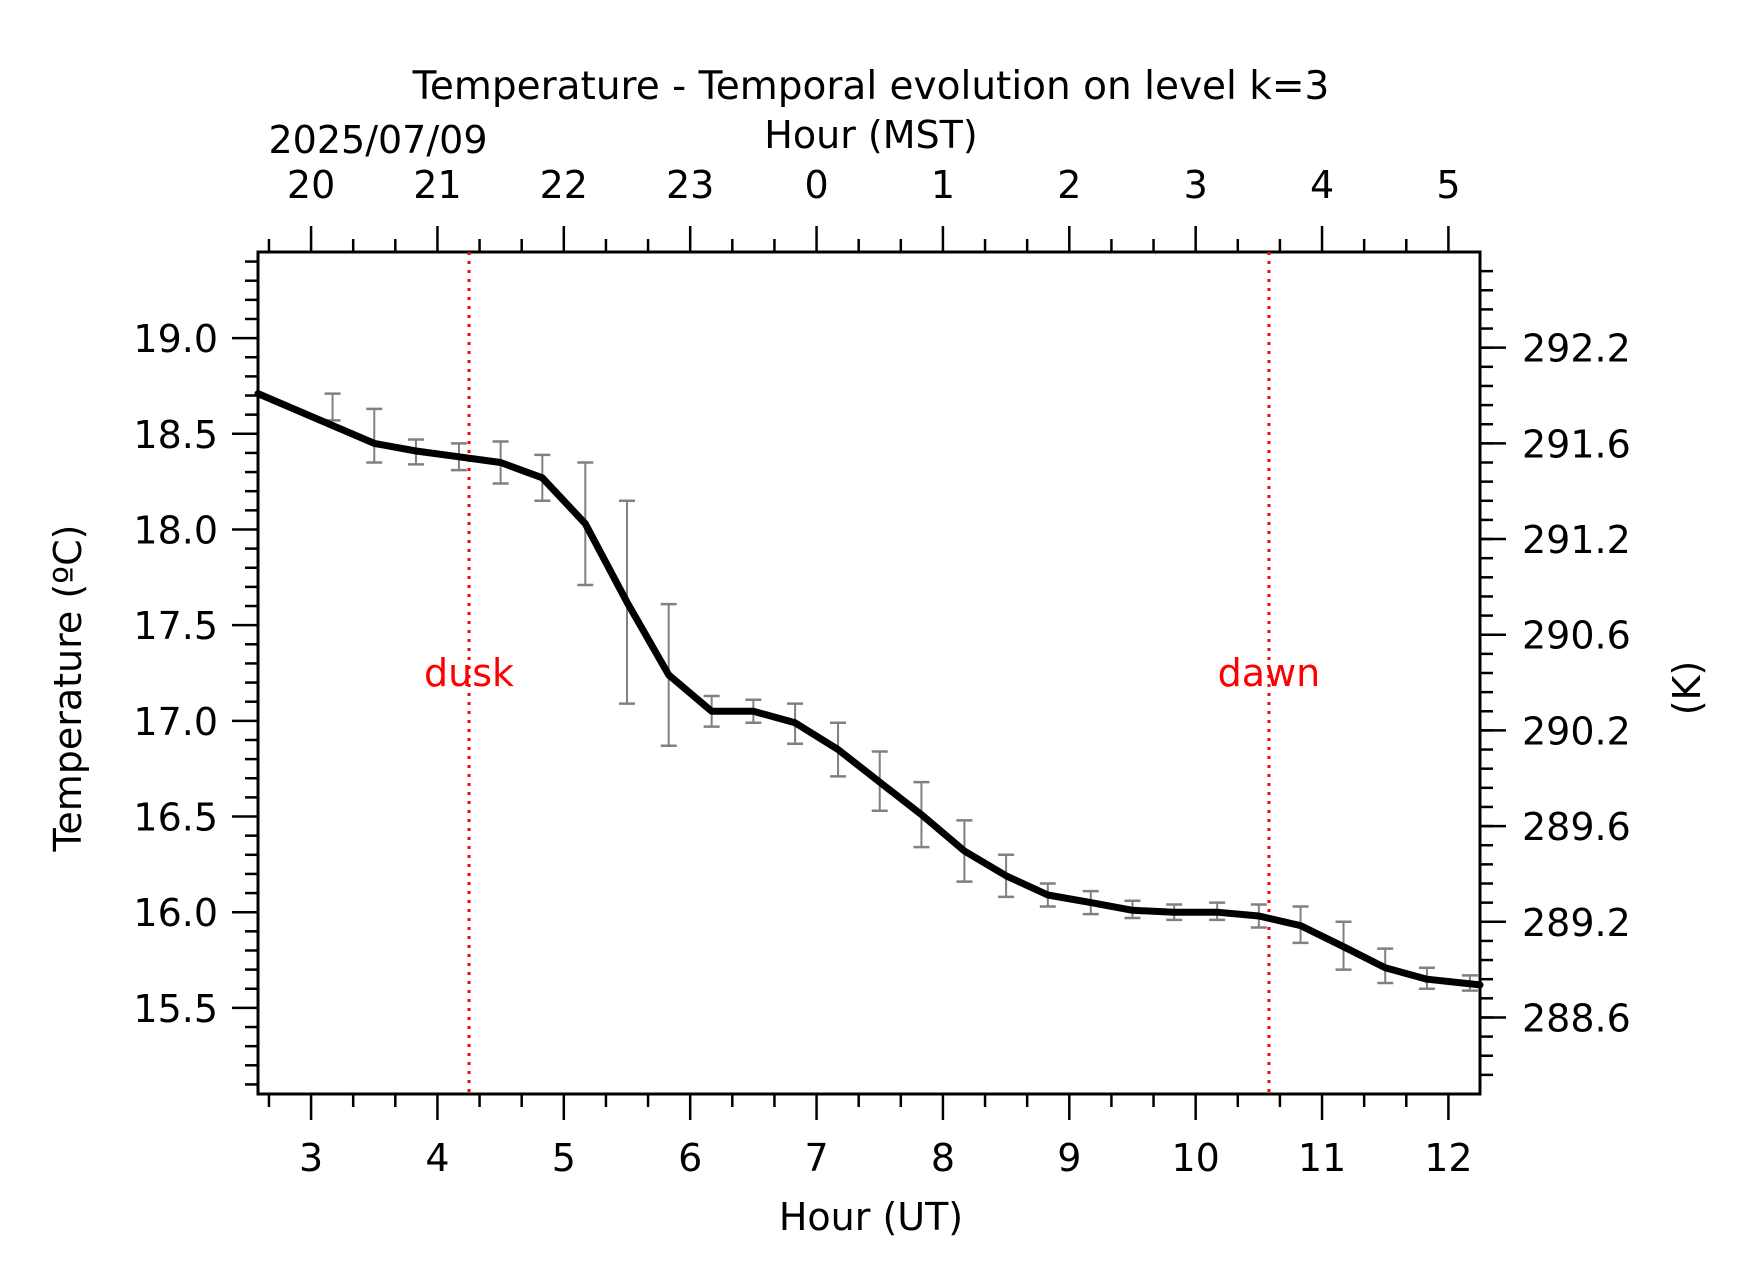  What do you see at coordinates (175, 435) in the screenshot?
I see `y-tick-label: 18.5` at bounding box center [175, 435].